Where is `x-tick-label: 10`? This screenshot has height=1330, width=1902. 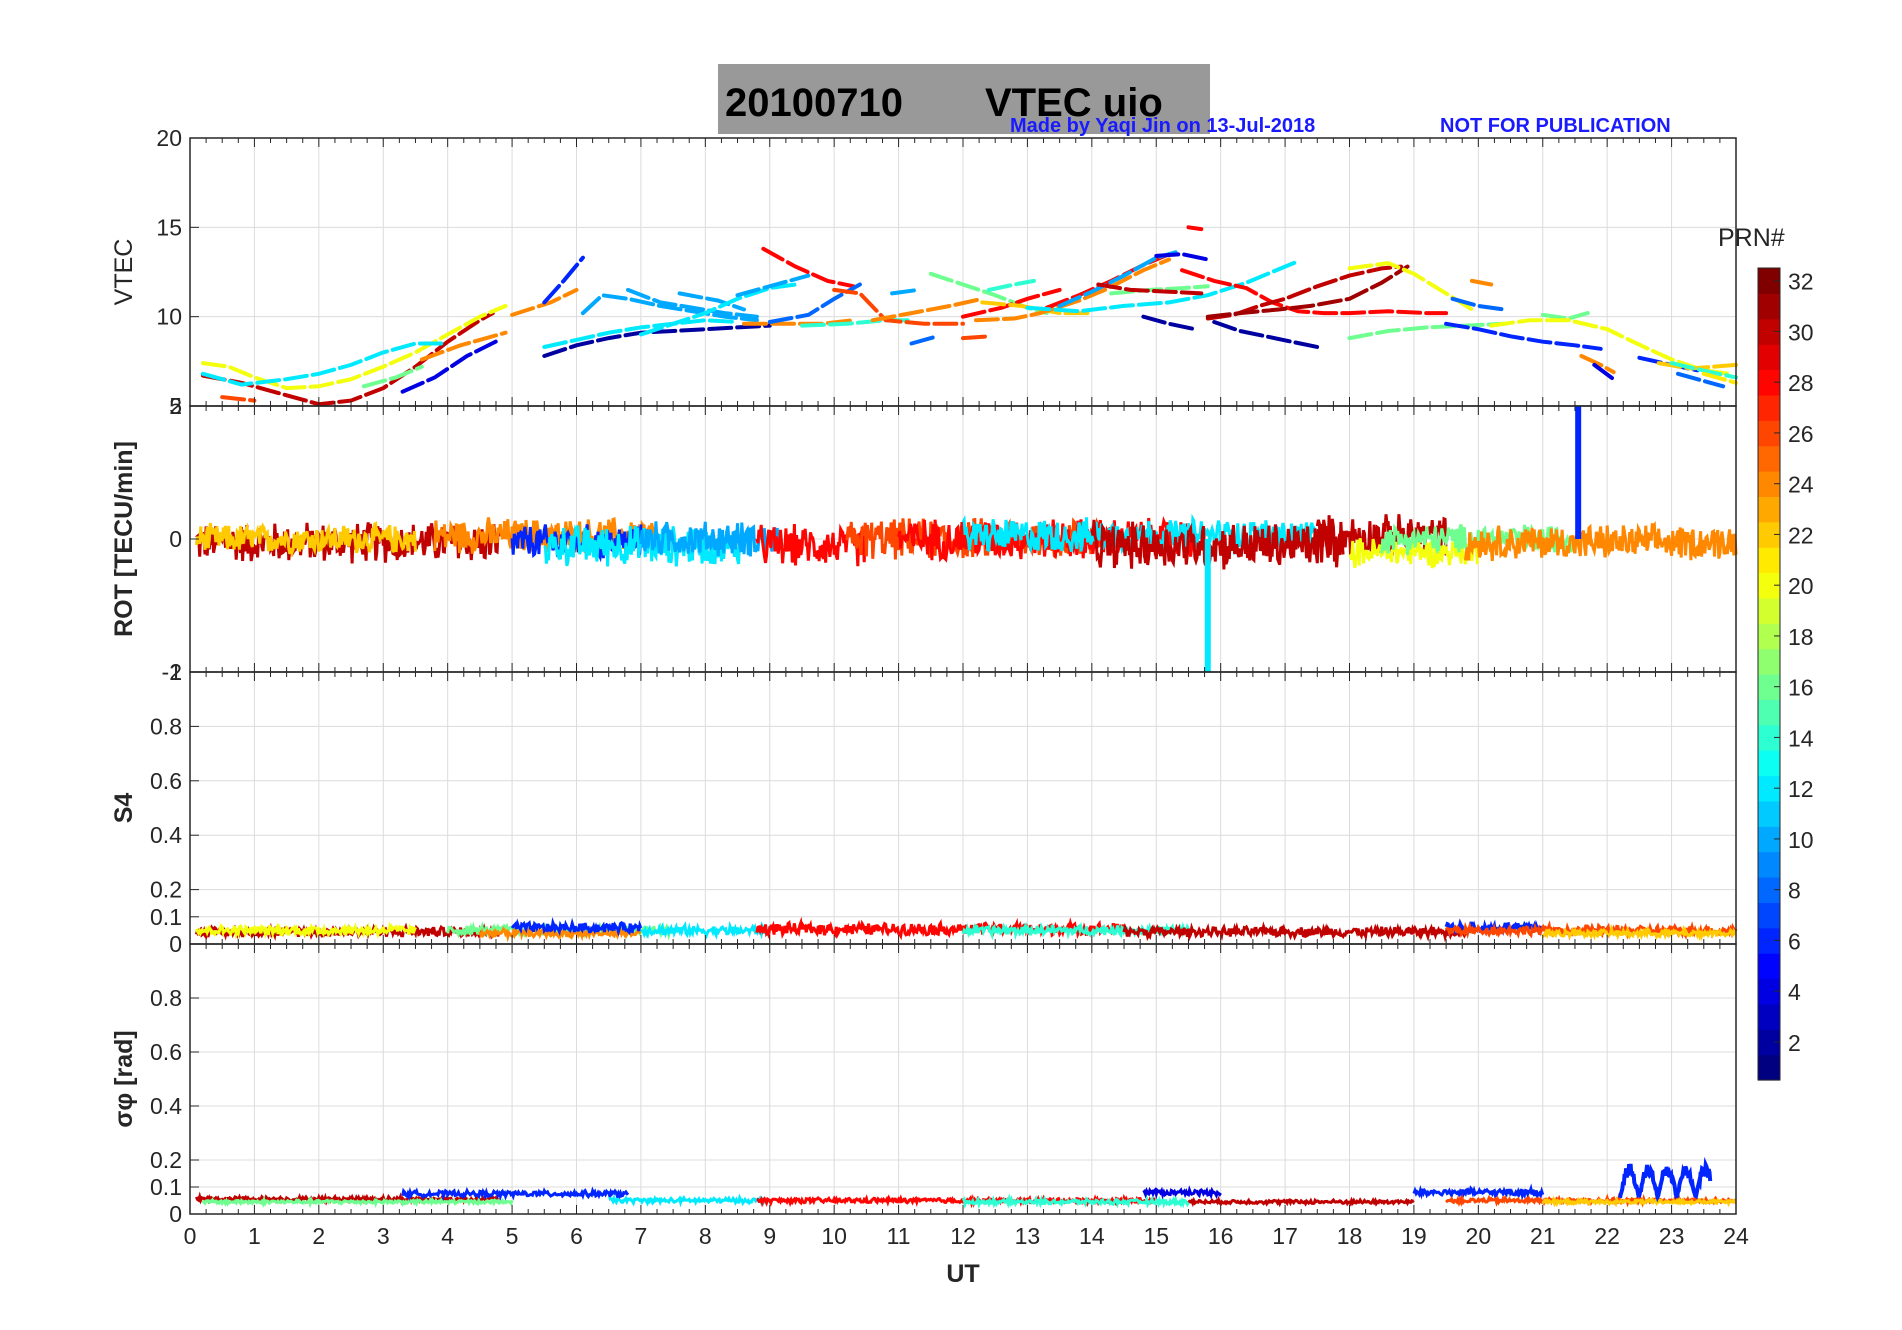 x-tick-label: 10 is located at coordinates (834, 1236).